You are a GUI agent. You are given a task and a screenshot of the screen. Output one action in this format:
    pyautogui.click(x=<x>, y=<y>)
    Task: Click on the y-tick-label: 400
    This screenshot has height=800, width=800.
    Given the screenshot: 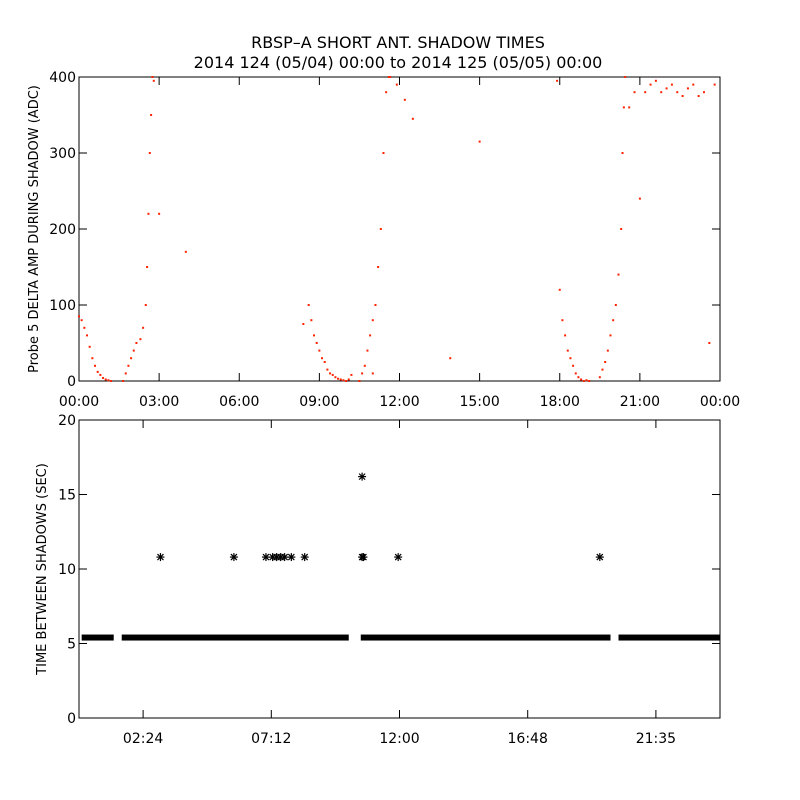 What is the action you would take?
    pyautogui.click(x=62, y=78)
    